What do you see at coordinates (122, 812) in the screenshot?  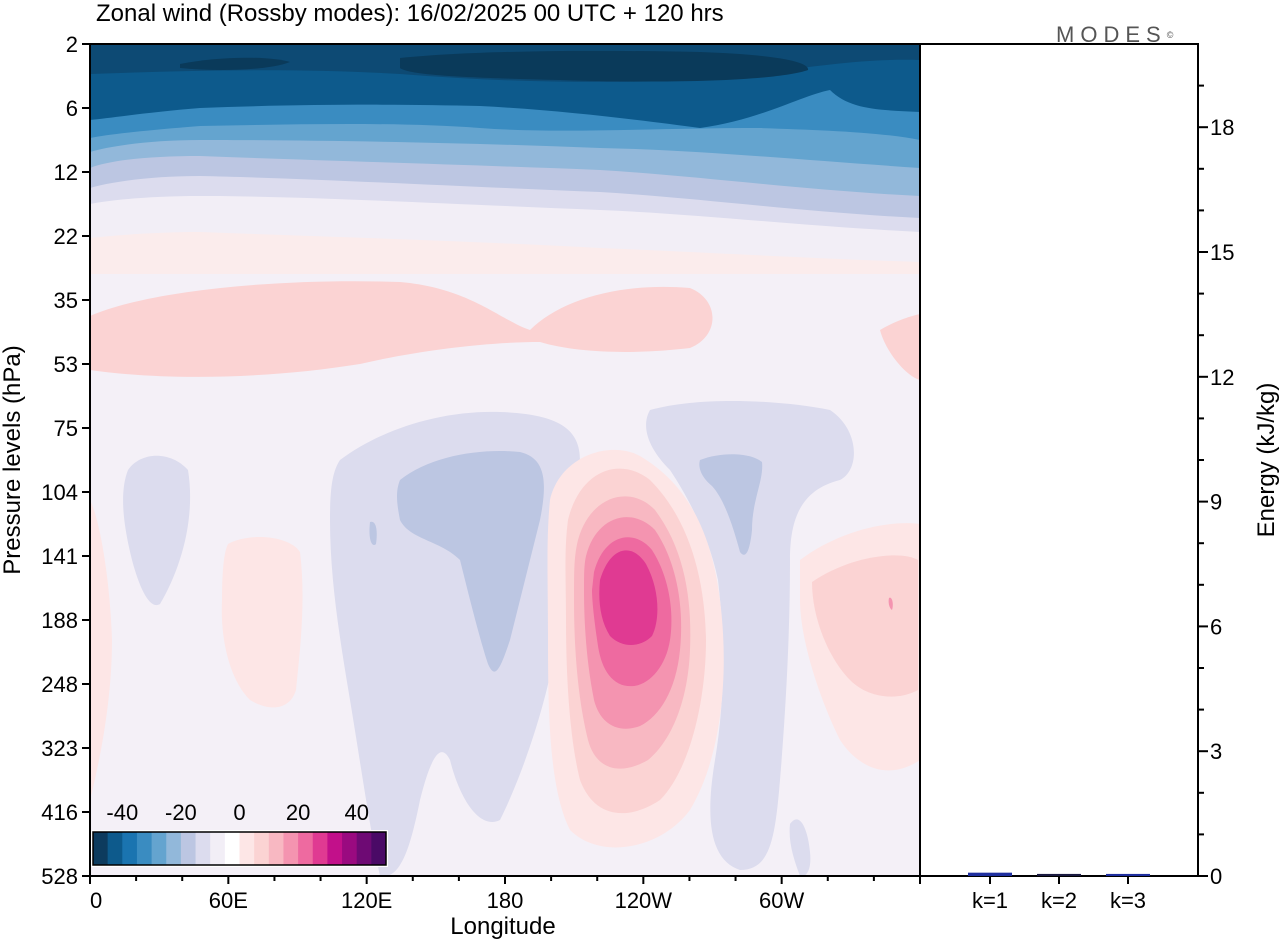 I see `colorbar-label: -40` at bounding box center [122, 812].